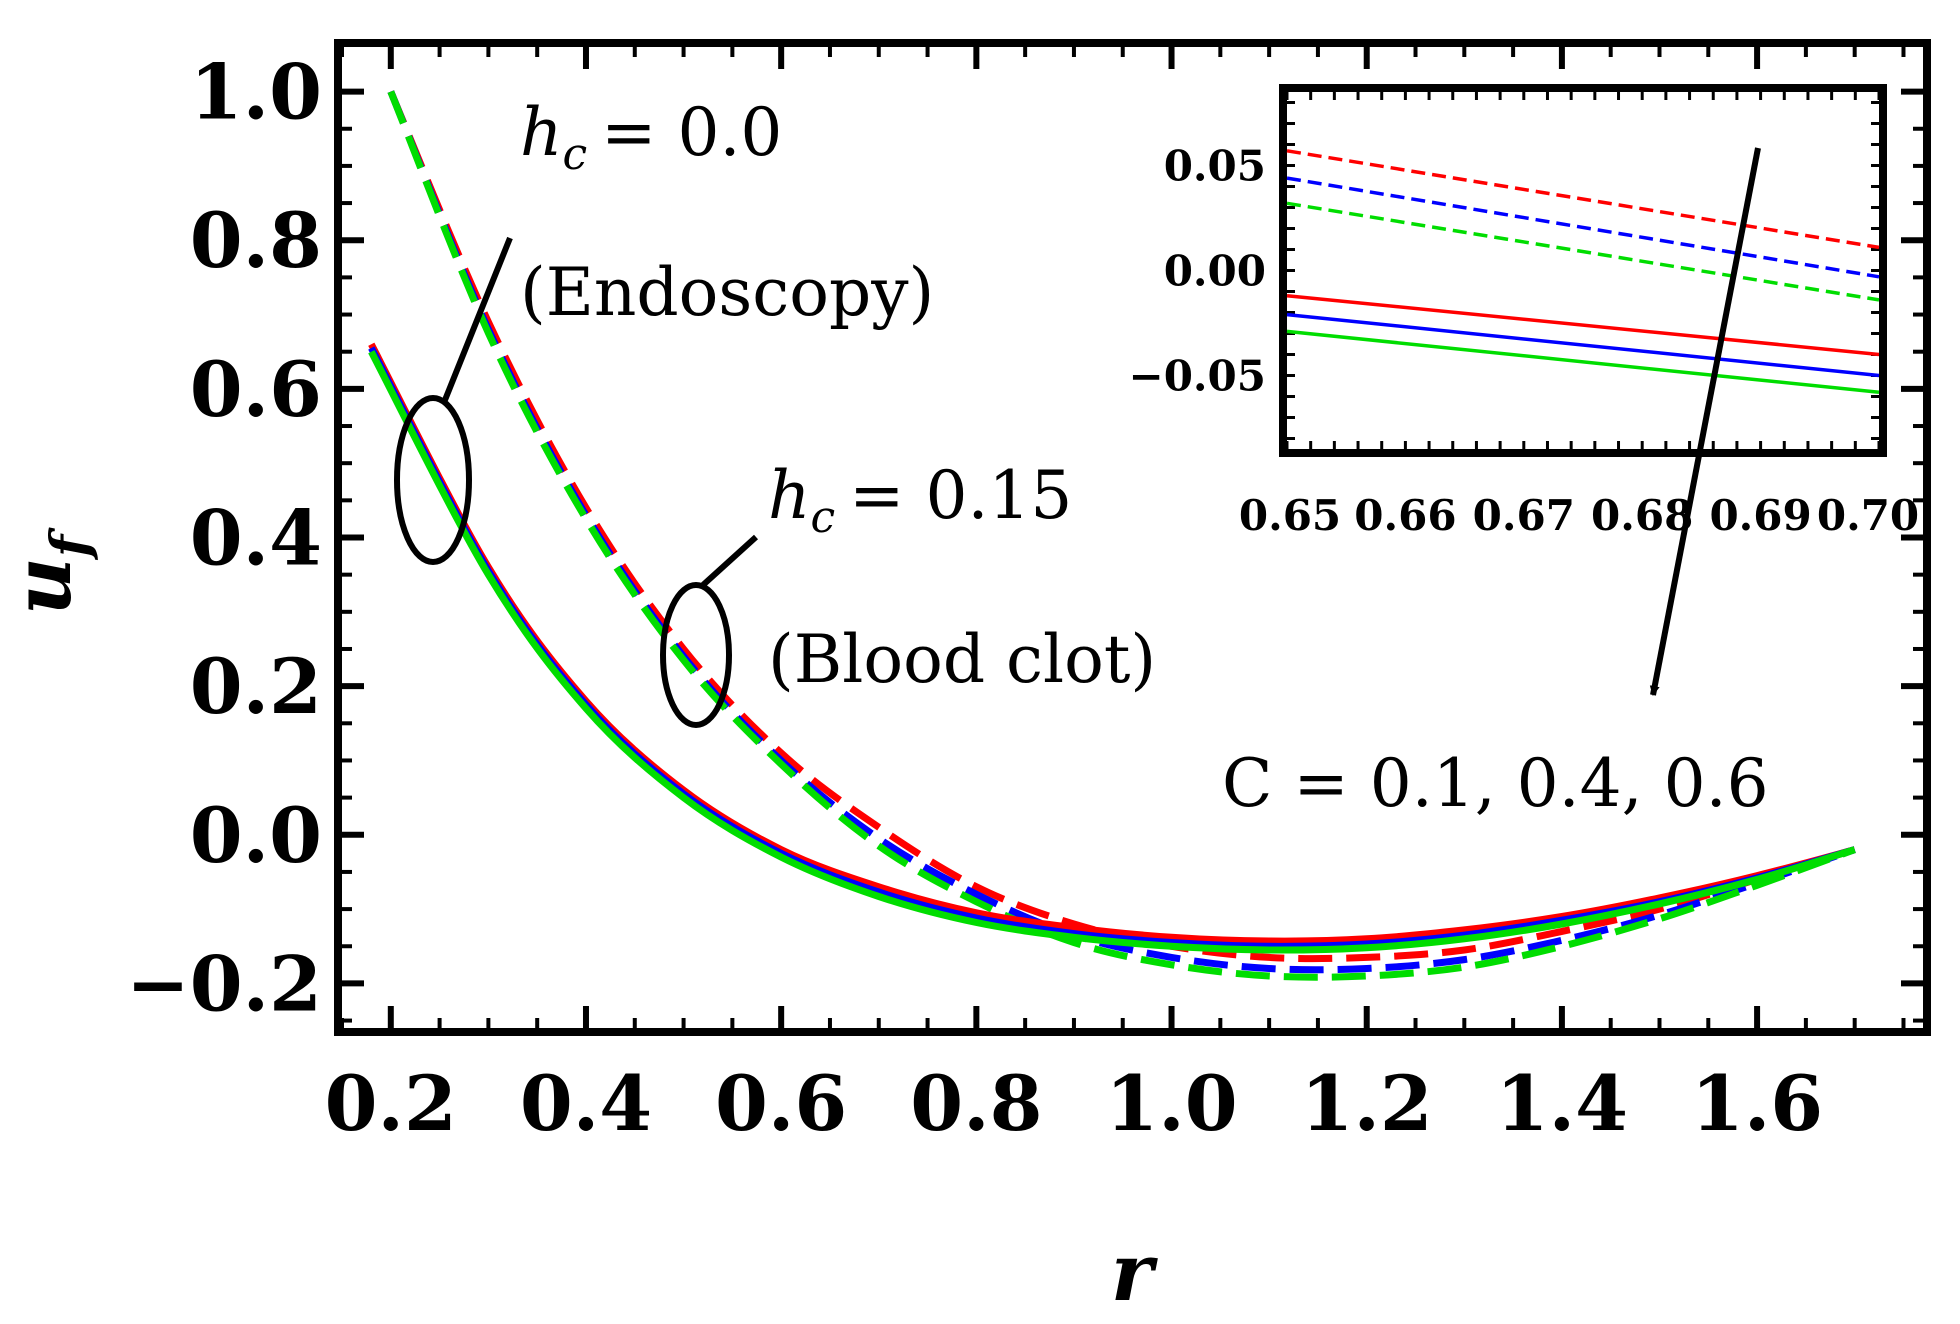 Image resolution: width=1960 pixels, height=1324 pixels. I want to click on svg-text: uf, so click(50, 571).